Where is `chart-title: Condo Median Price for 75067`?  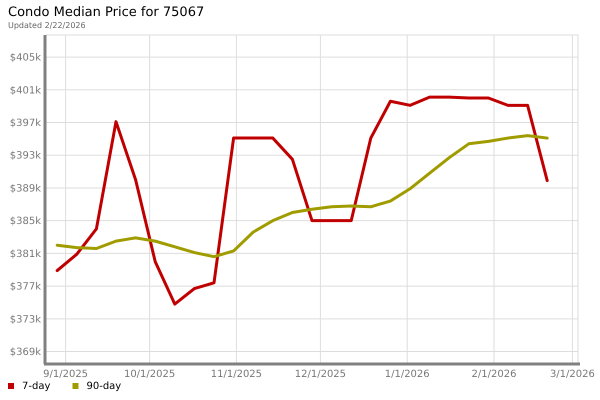 chart-title: Condo Median Price for 75067 is located at coordinates (106, 12).